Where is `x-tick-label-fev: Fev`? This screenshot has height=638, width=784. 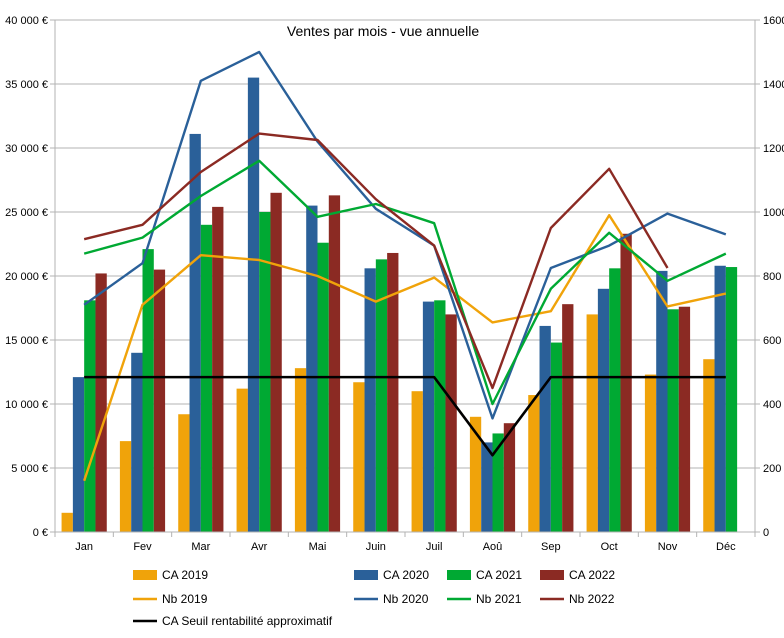
x-tick-label-fev: Fev is located at coordinates (142, 547).